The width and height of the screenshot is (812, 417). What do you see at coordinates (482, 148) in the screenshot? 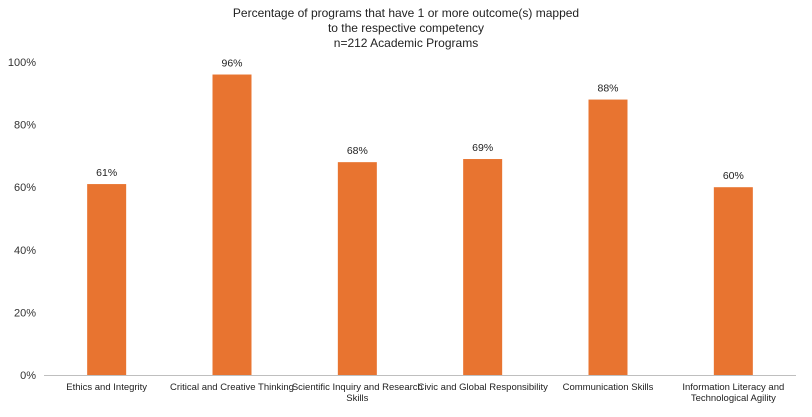
I see `data-label: 69%` at bounding box center [482, 148].